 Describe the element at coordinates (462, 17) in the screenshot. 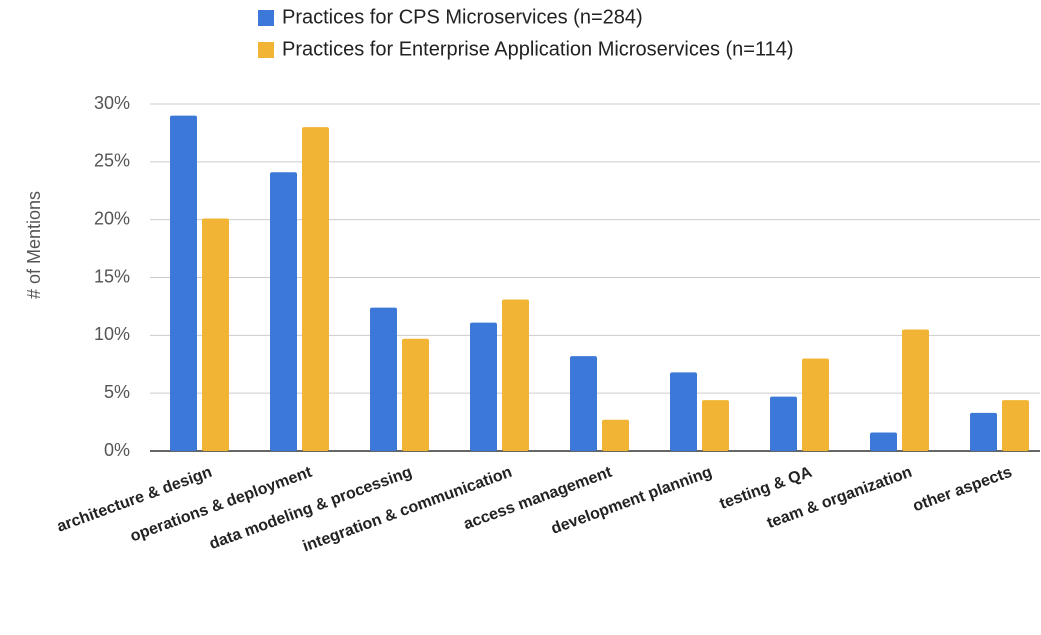

I see `legend-label: Practices for CPS Microservices (n=284)` at that location.